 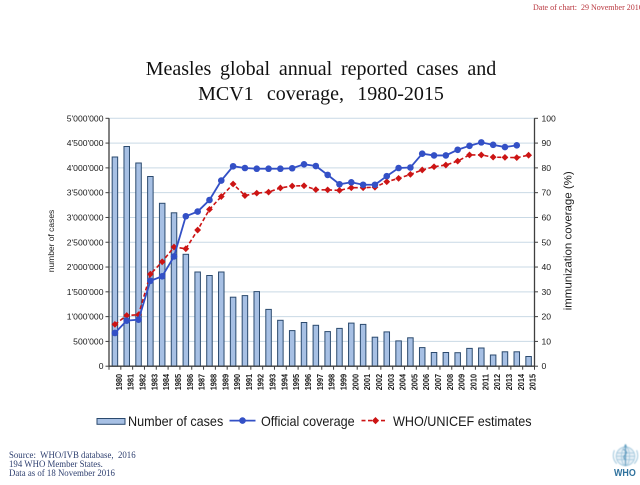 I want to click on svg-text: 4'500'000, so click(x=85, y=143).